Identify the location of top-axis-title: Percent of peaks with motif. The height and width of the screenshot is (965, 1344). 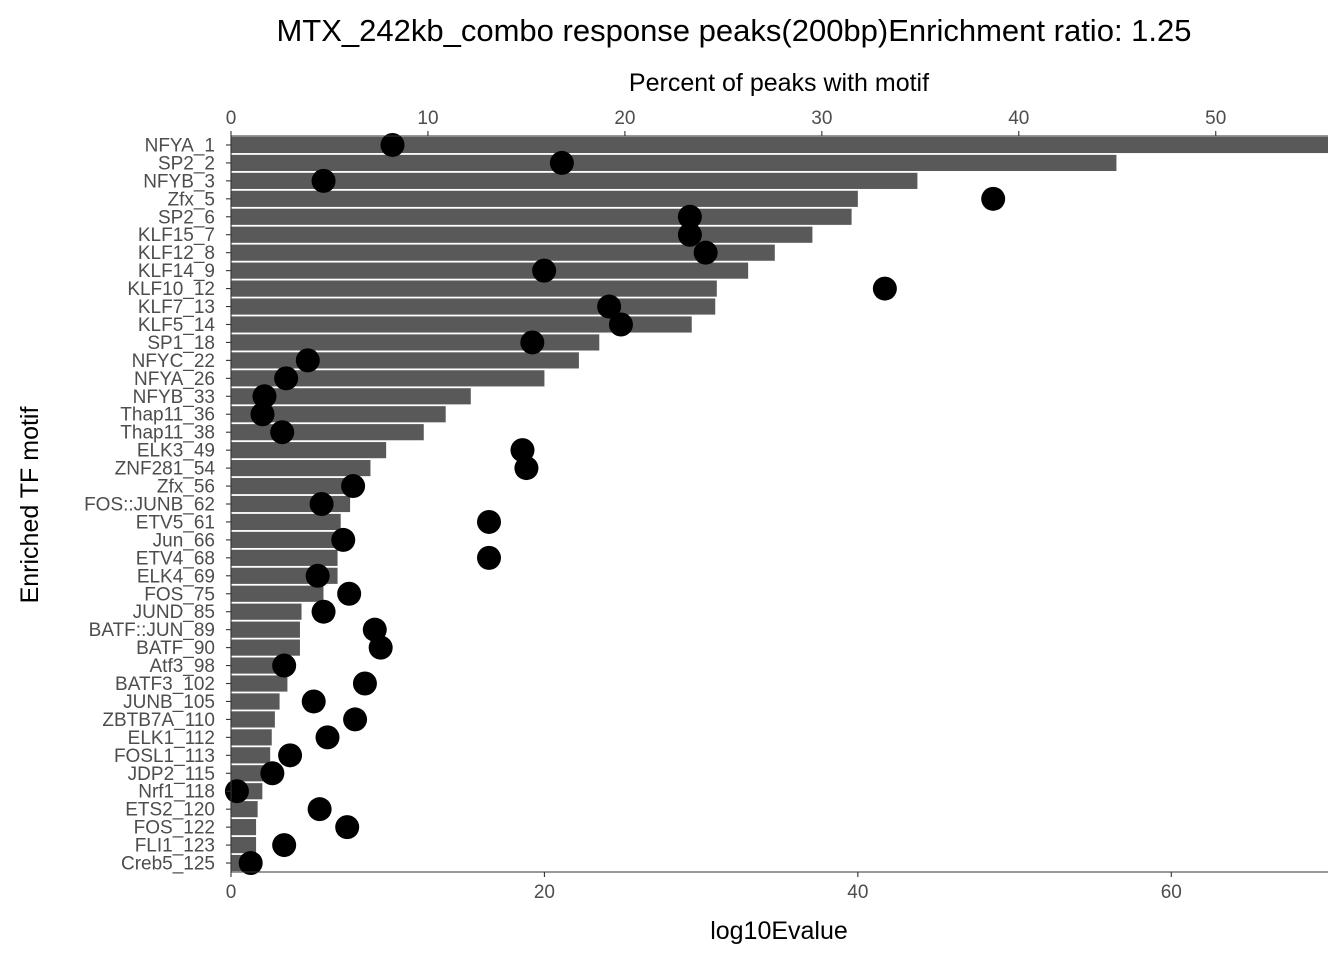
(779, 83).